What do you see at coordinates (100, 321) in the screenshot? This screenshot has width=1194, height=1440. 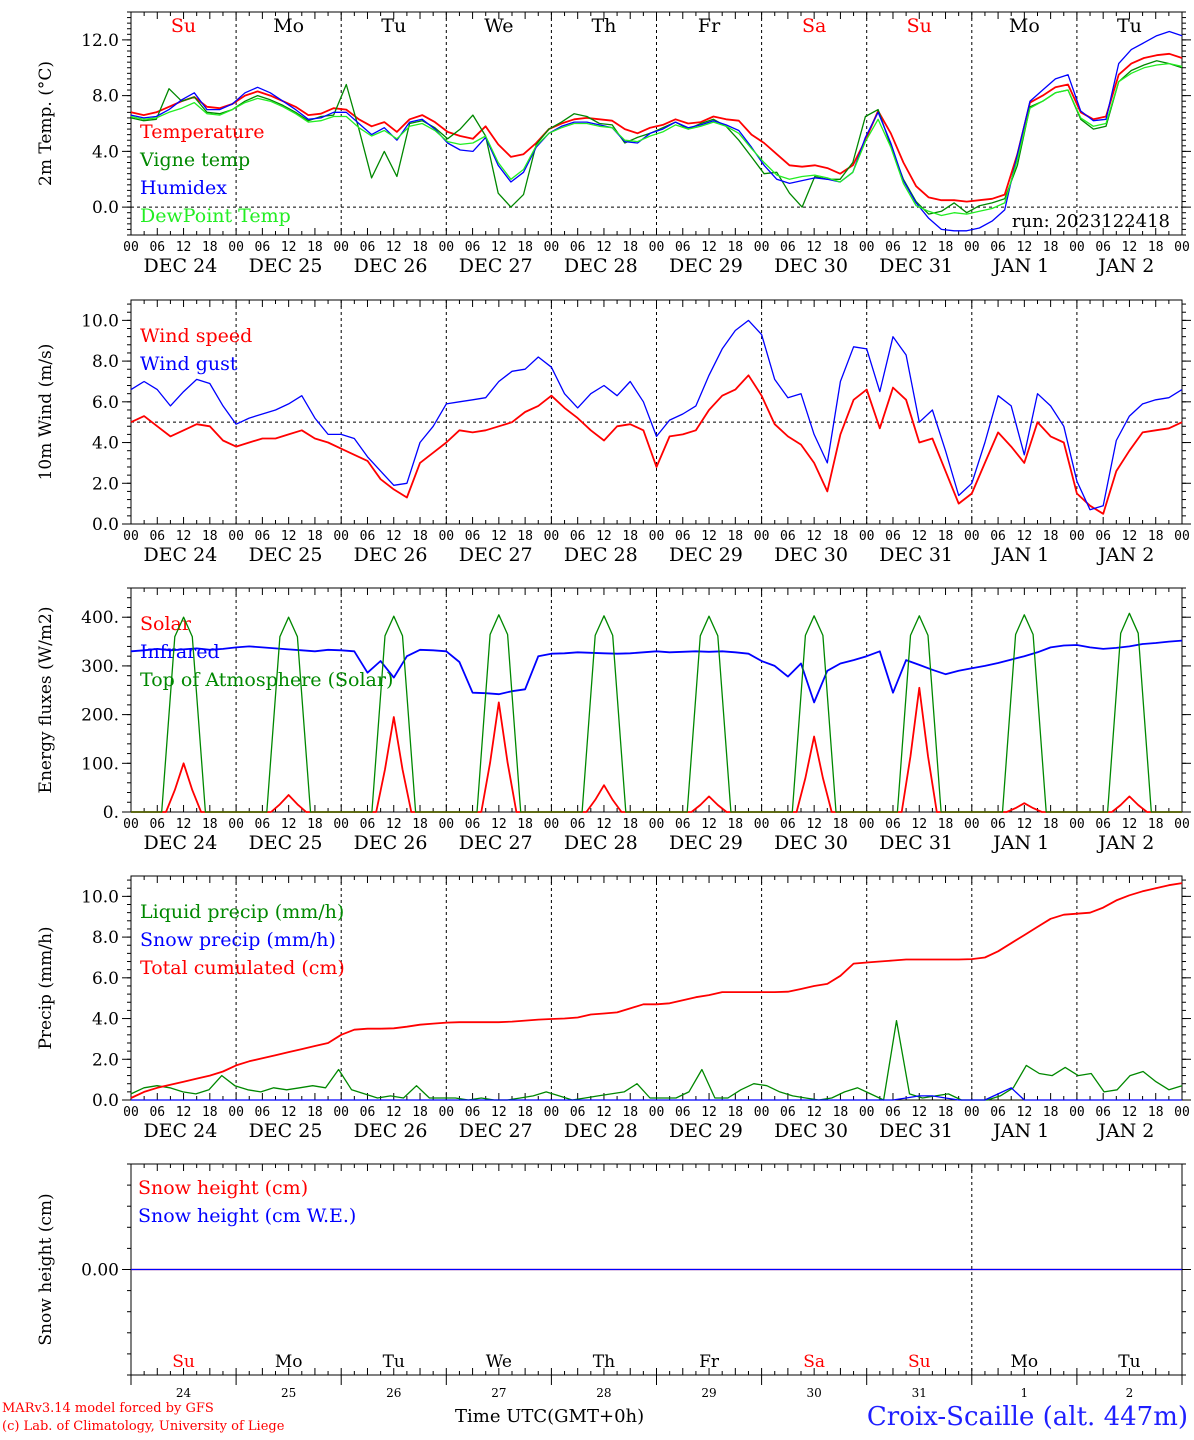 I see `y-tick-label: 10.0` at bounding box center [100, 321].